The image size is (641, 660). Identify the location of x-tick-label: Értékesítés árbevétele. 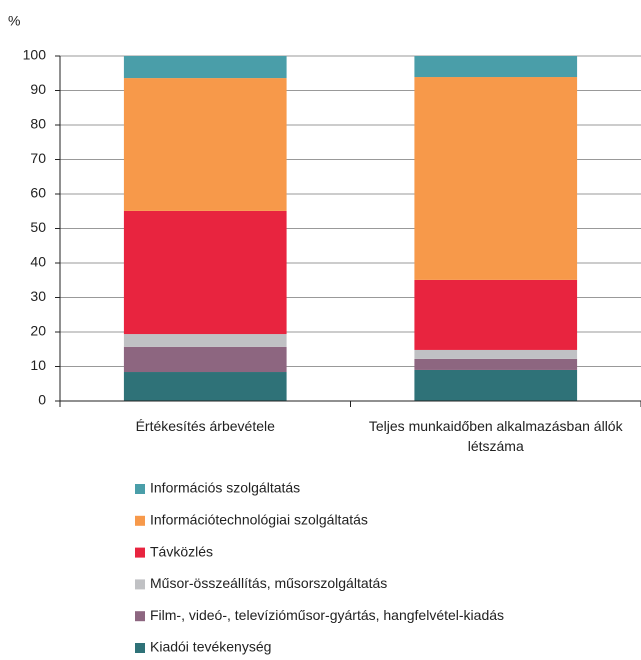
(205, 426).